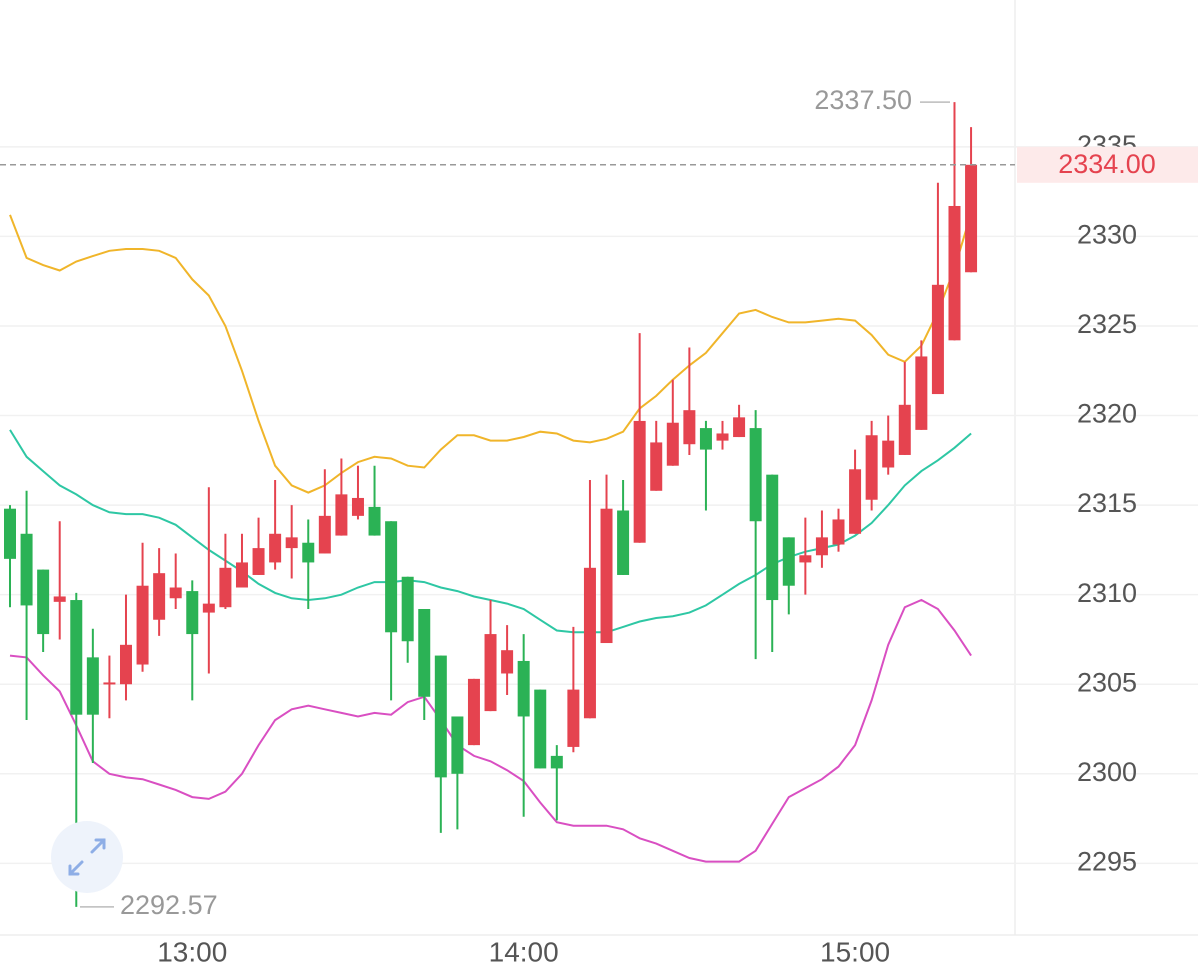  What do you see at coordinates (192, 951) in the screenshot?
I see `x-tick-label: 13:00` at bounding box center [192, 951].